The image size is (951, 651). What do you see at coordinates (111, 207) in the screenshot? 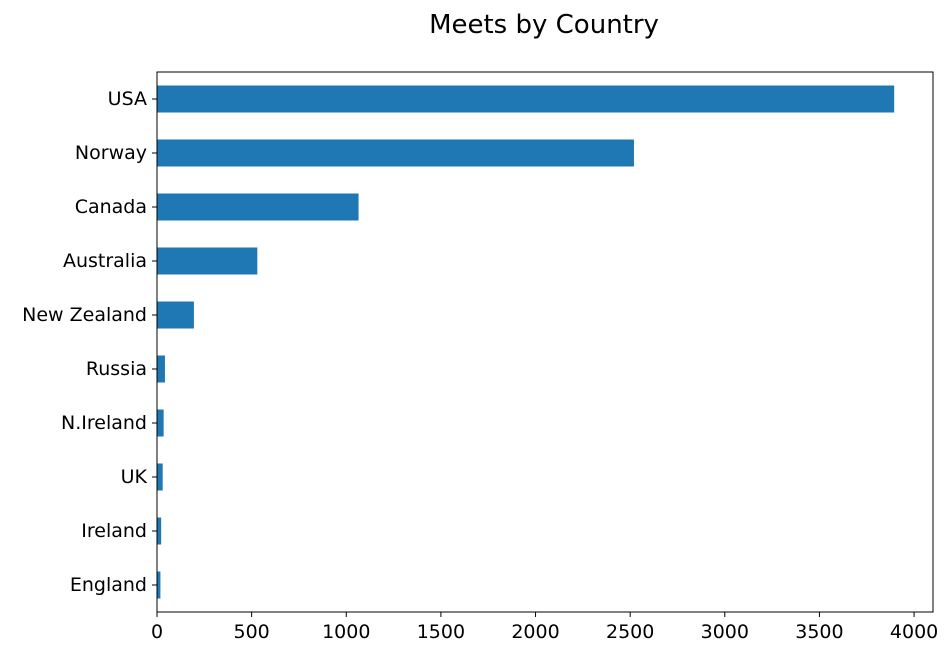
I see `y-tick-label: Canada` at bounding box center [111, 207].